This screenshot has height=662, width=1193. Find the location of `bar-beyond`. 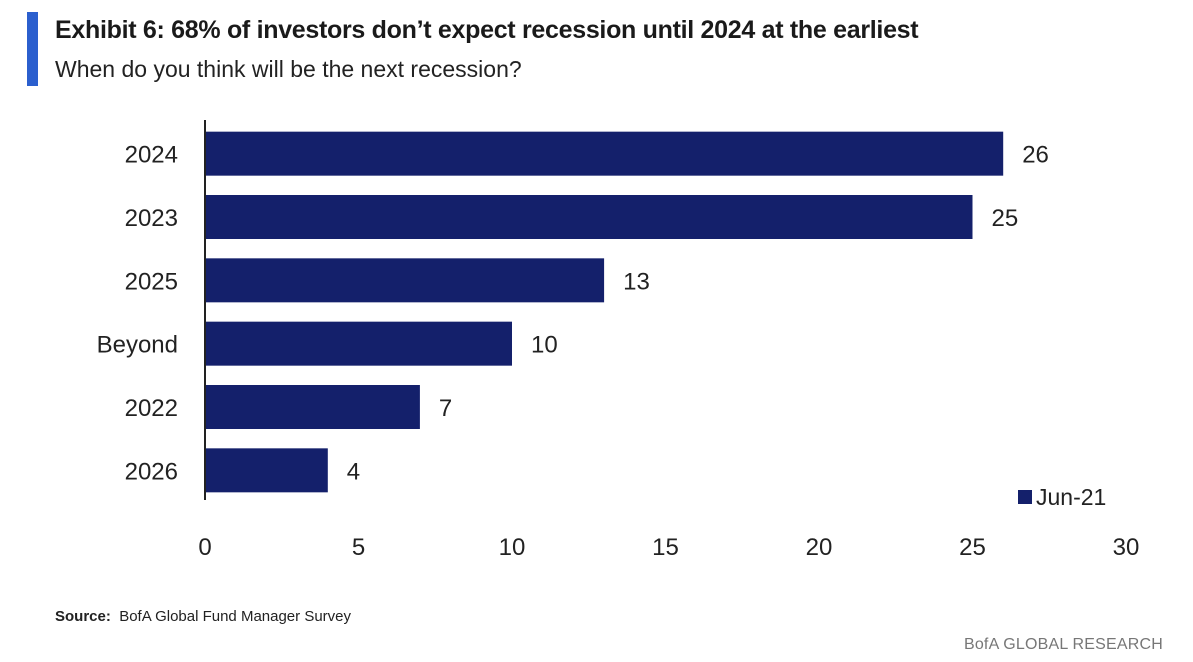

bar-beyond is located at coordinates (358, 343).